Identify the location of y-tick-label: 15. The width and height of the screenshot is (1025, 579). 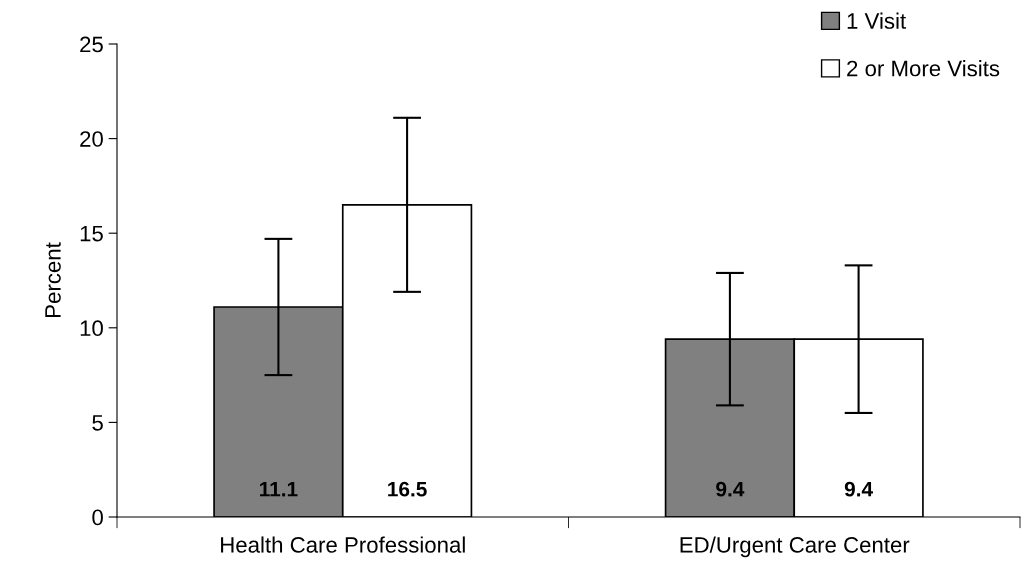
(91, 233).